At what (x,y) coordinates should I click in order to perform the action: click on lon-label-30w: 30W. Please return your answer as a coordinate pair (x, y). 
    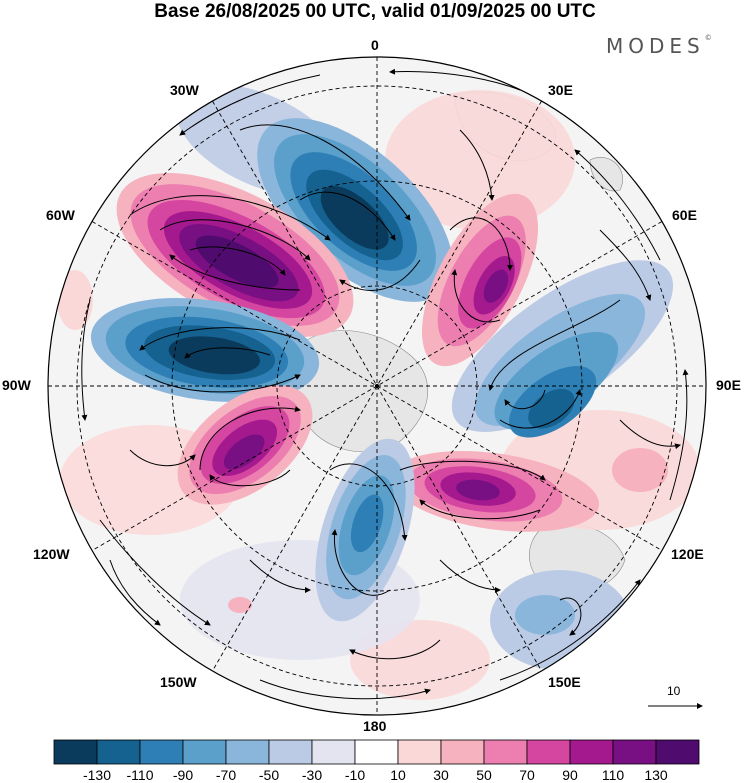
    Looking at the image, I should click on (184, 90).